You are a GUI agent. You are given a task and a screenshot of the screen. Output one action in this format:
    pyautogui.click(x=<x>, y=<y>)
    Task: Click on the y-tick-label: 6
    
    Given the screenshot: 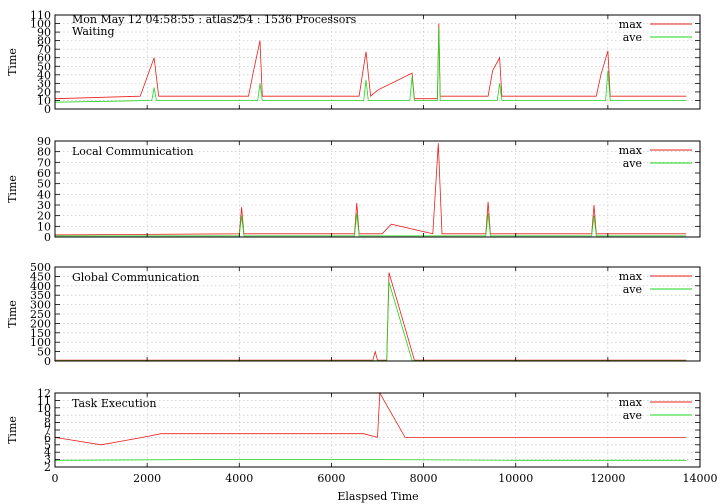 What is the action you would take?
    pyautogui.click(x=47, y=437)
    